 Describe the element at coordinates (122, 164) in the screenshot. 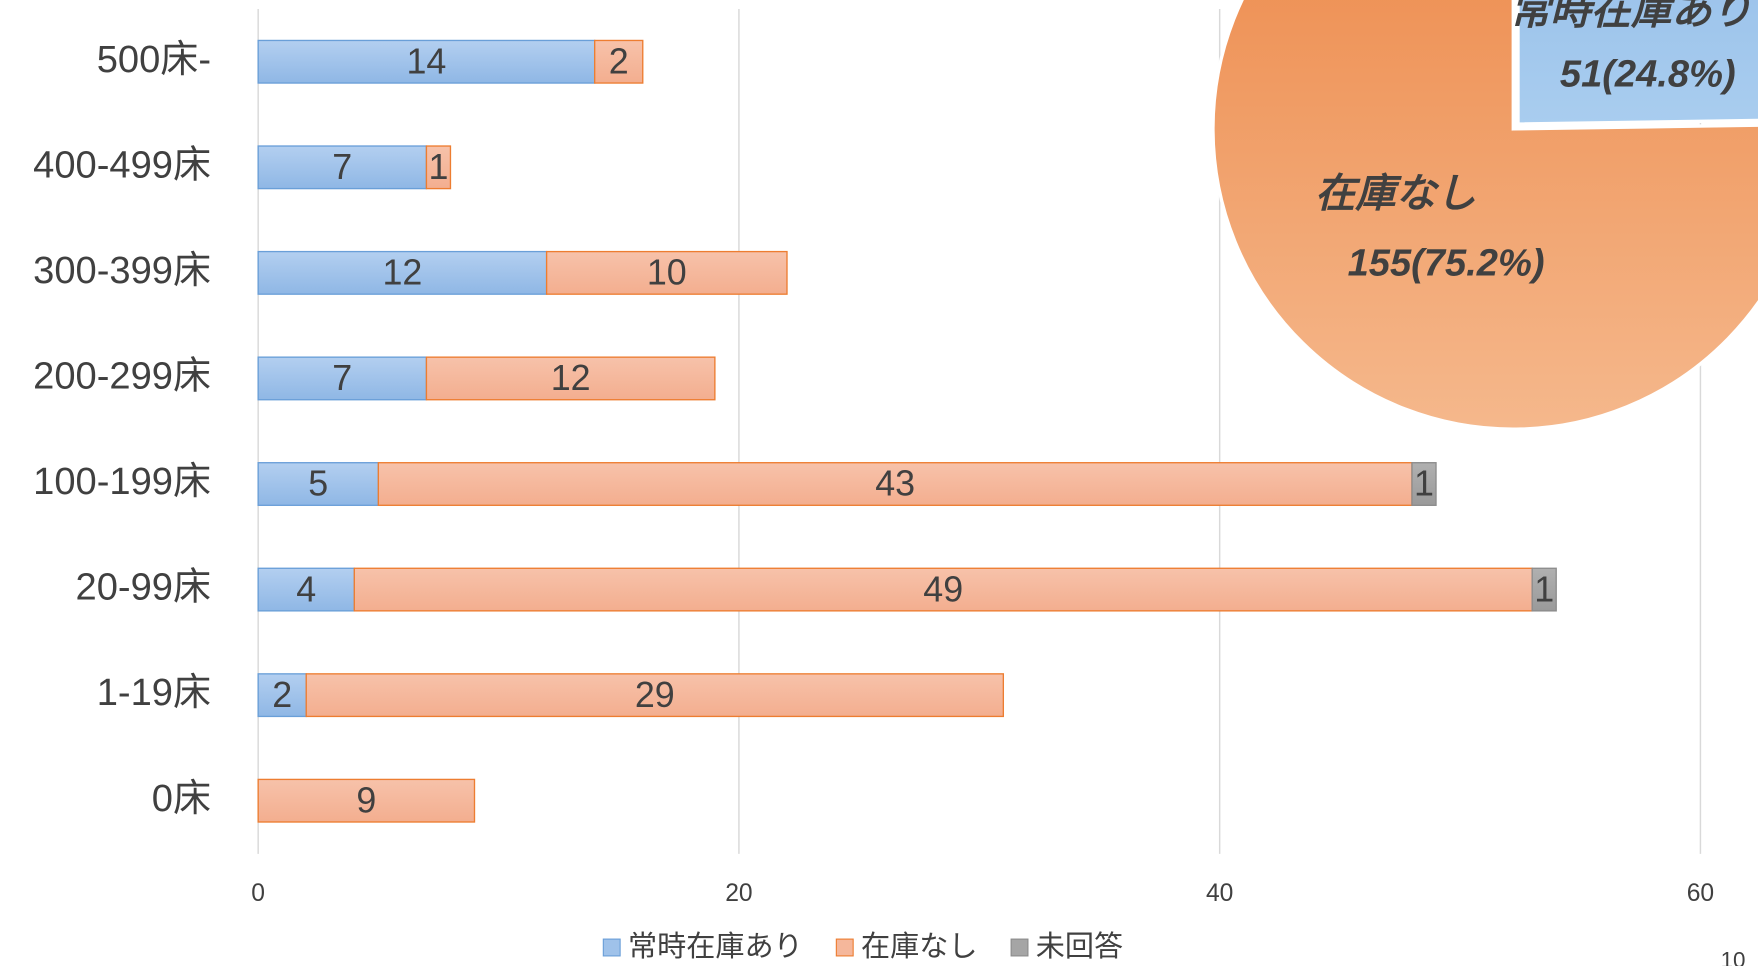

I see `y-tick-label: 400-499床` at that location.